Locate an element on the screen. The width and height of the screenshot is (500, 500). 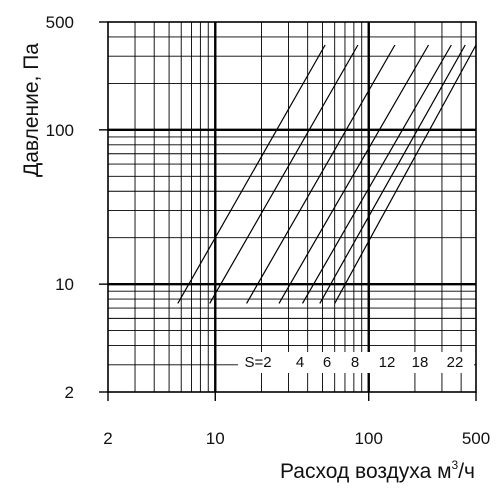
y-tick-label: 100 is located at coordinates (60, 130).